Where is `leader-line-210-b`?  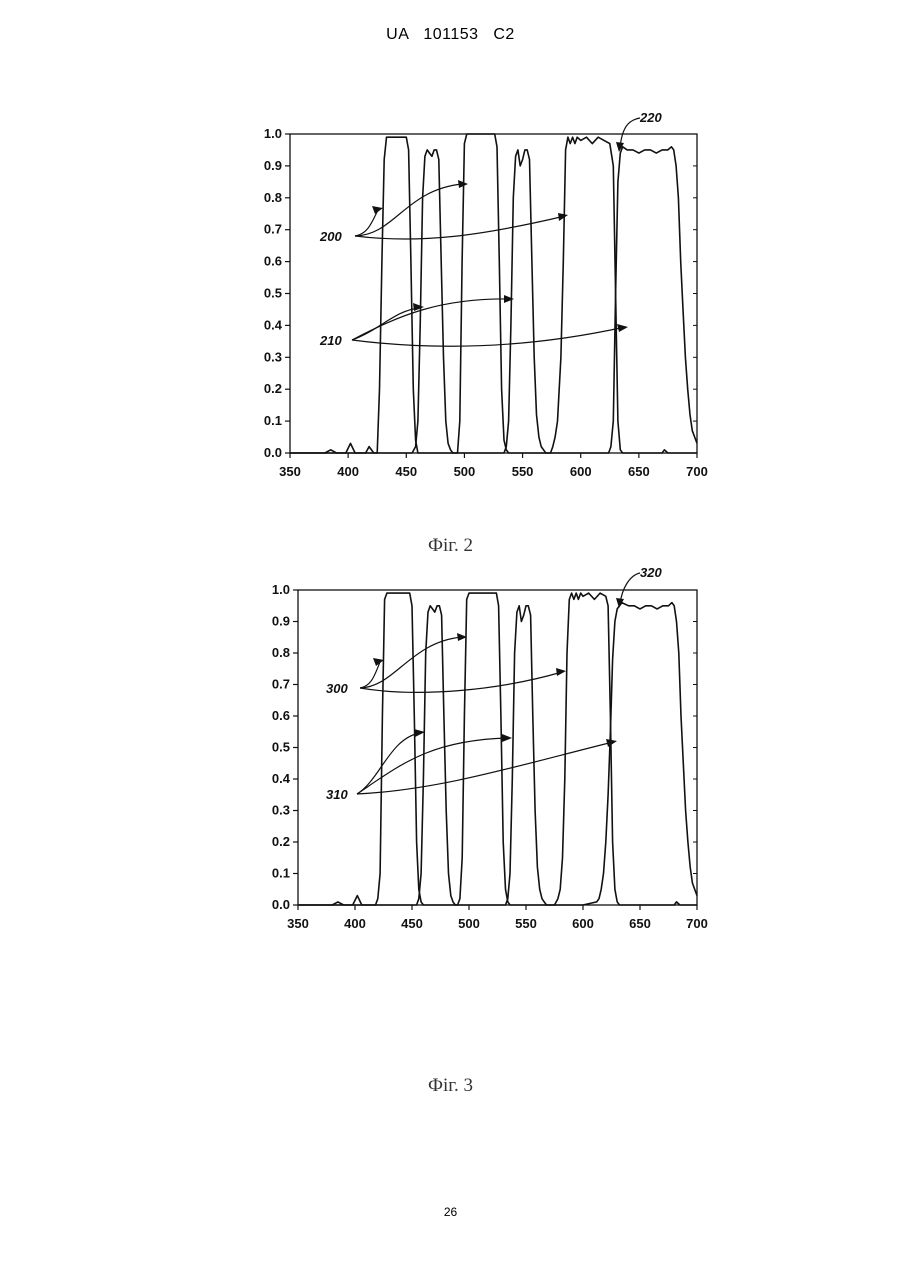
leader-line-210-b is located at coordinates (431, 319).